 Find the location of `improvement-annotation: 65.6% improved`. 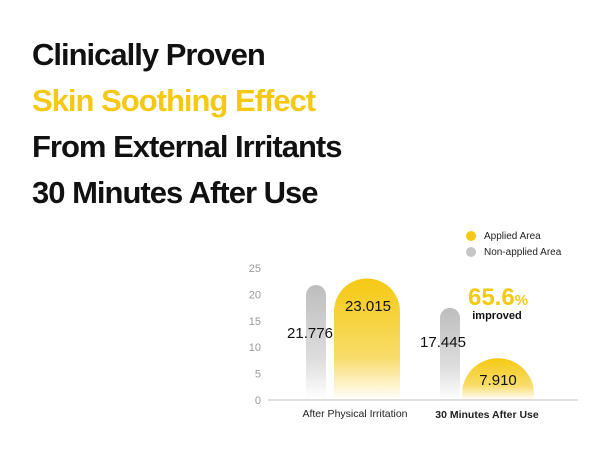

improvement-annotation: 65.6% improved is located at coordinates (498, 303).